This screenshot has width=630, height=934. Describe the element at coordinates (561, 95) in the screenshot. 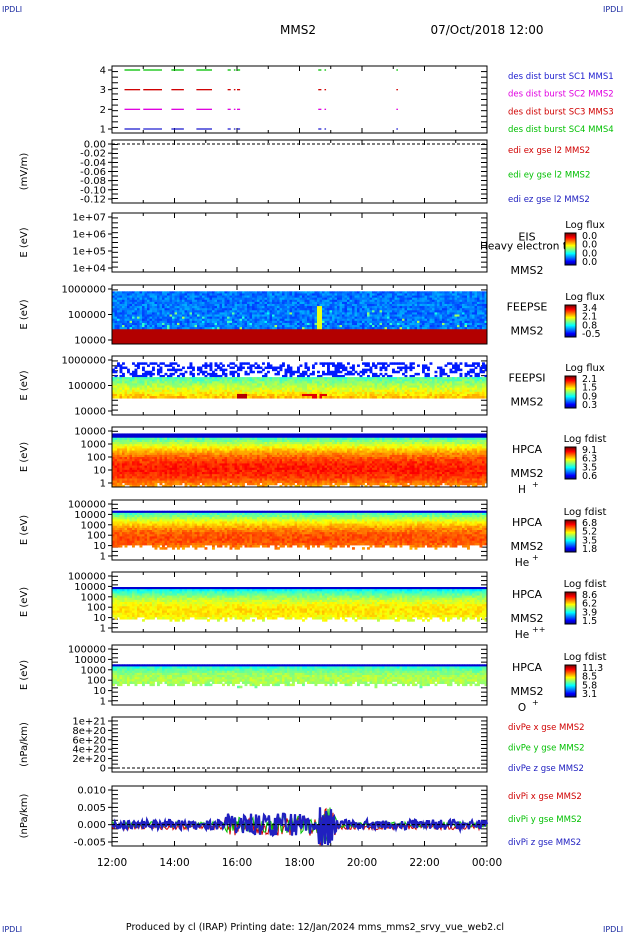

I see `legend-entry: des dist burst SC2 MMS2` at that location.